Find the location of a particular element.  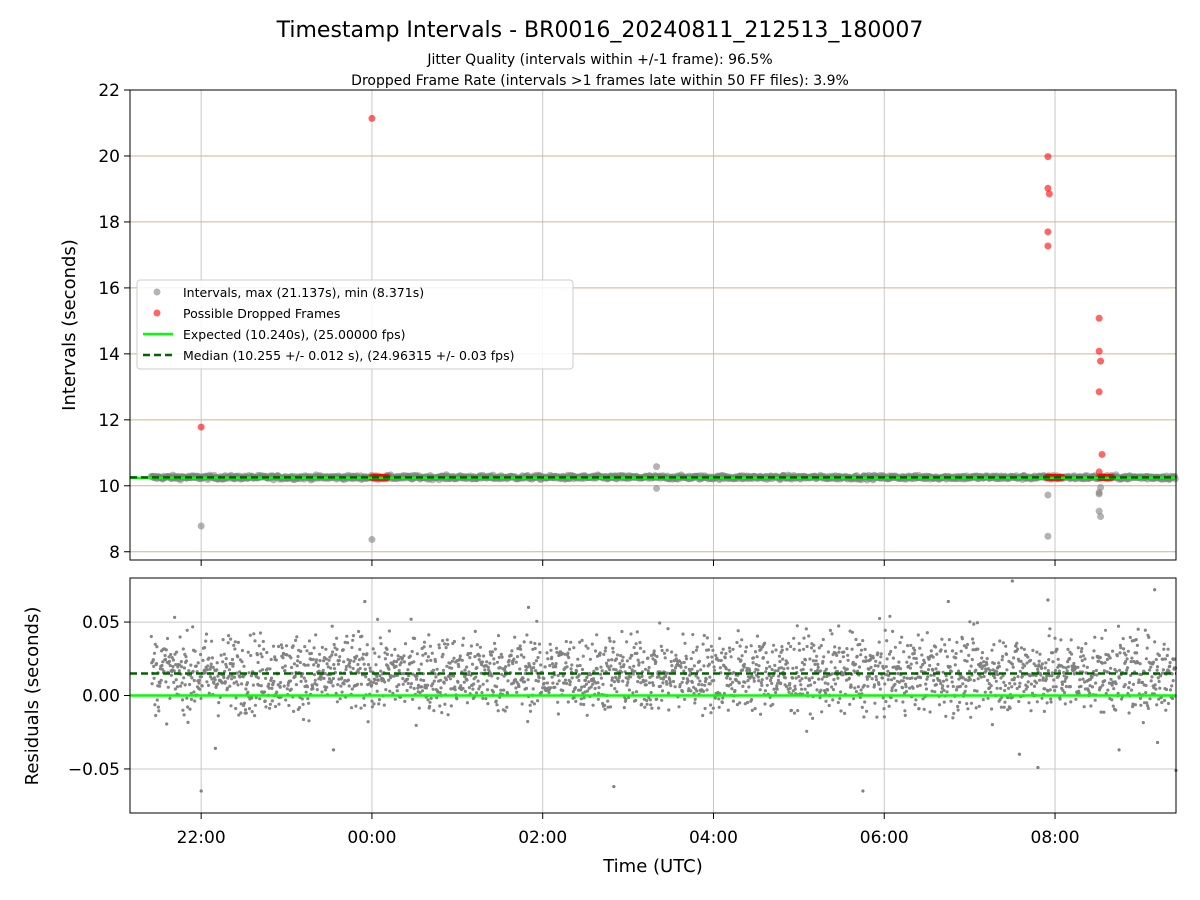

dropped-frame-point is located at coordinates (1099, 392).